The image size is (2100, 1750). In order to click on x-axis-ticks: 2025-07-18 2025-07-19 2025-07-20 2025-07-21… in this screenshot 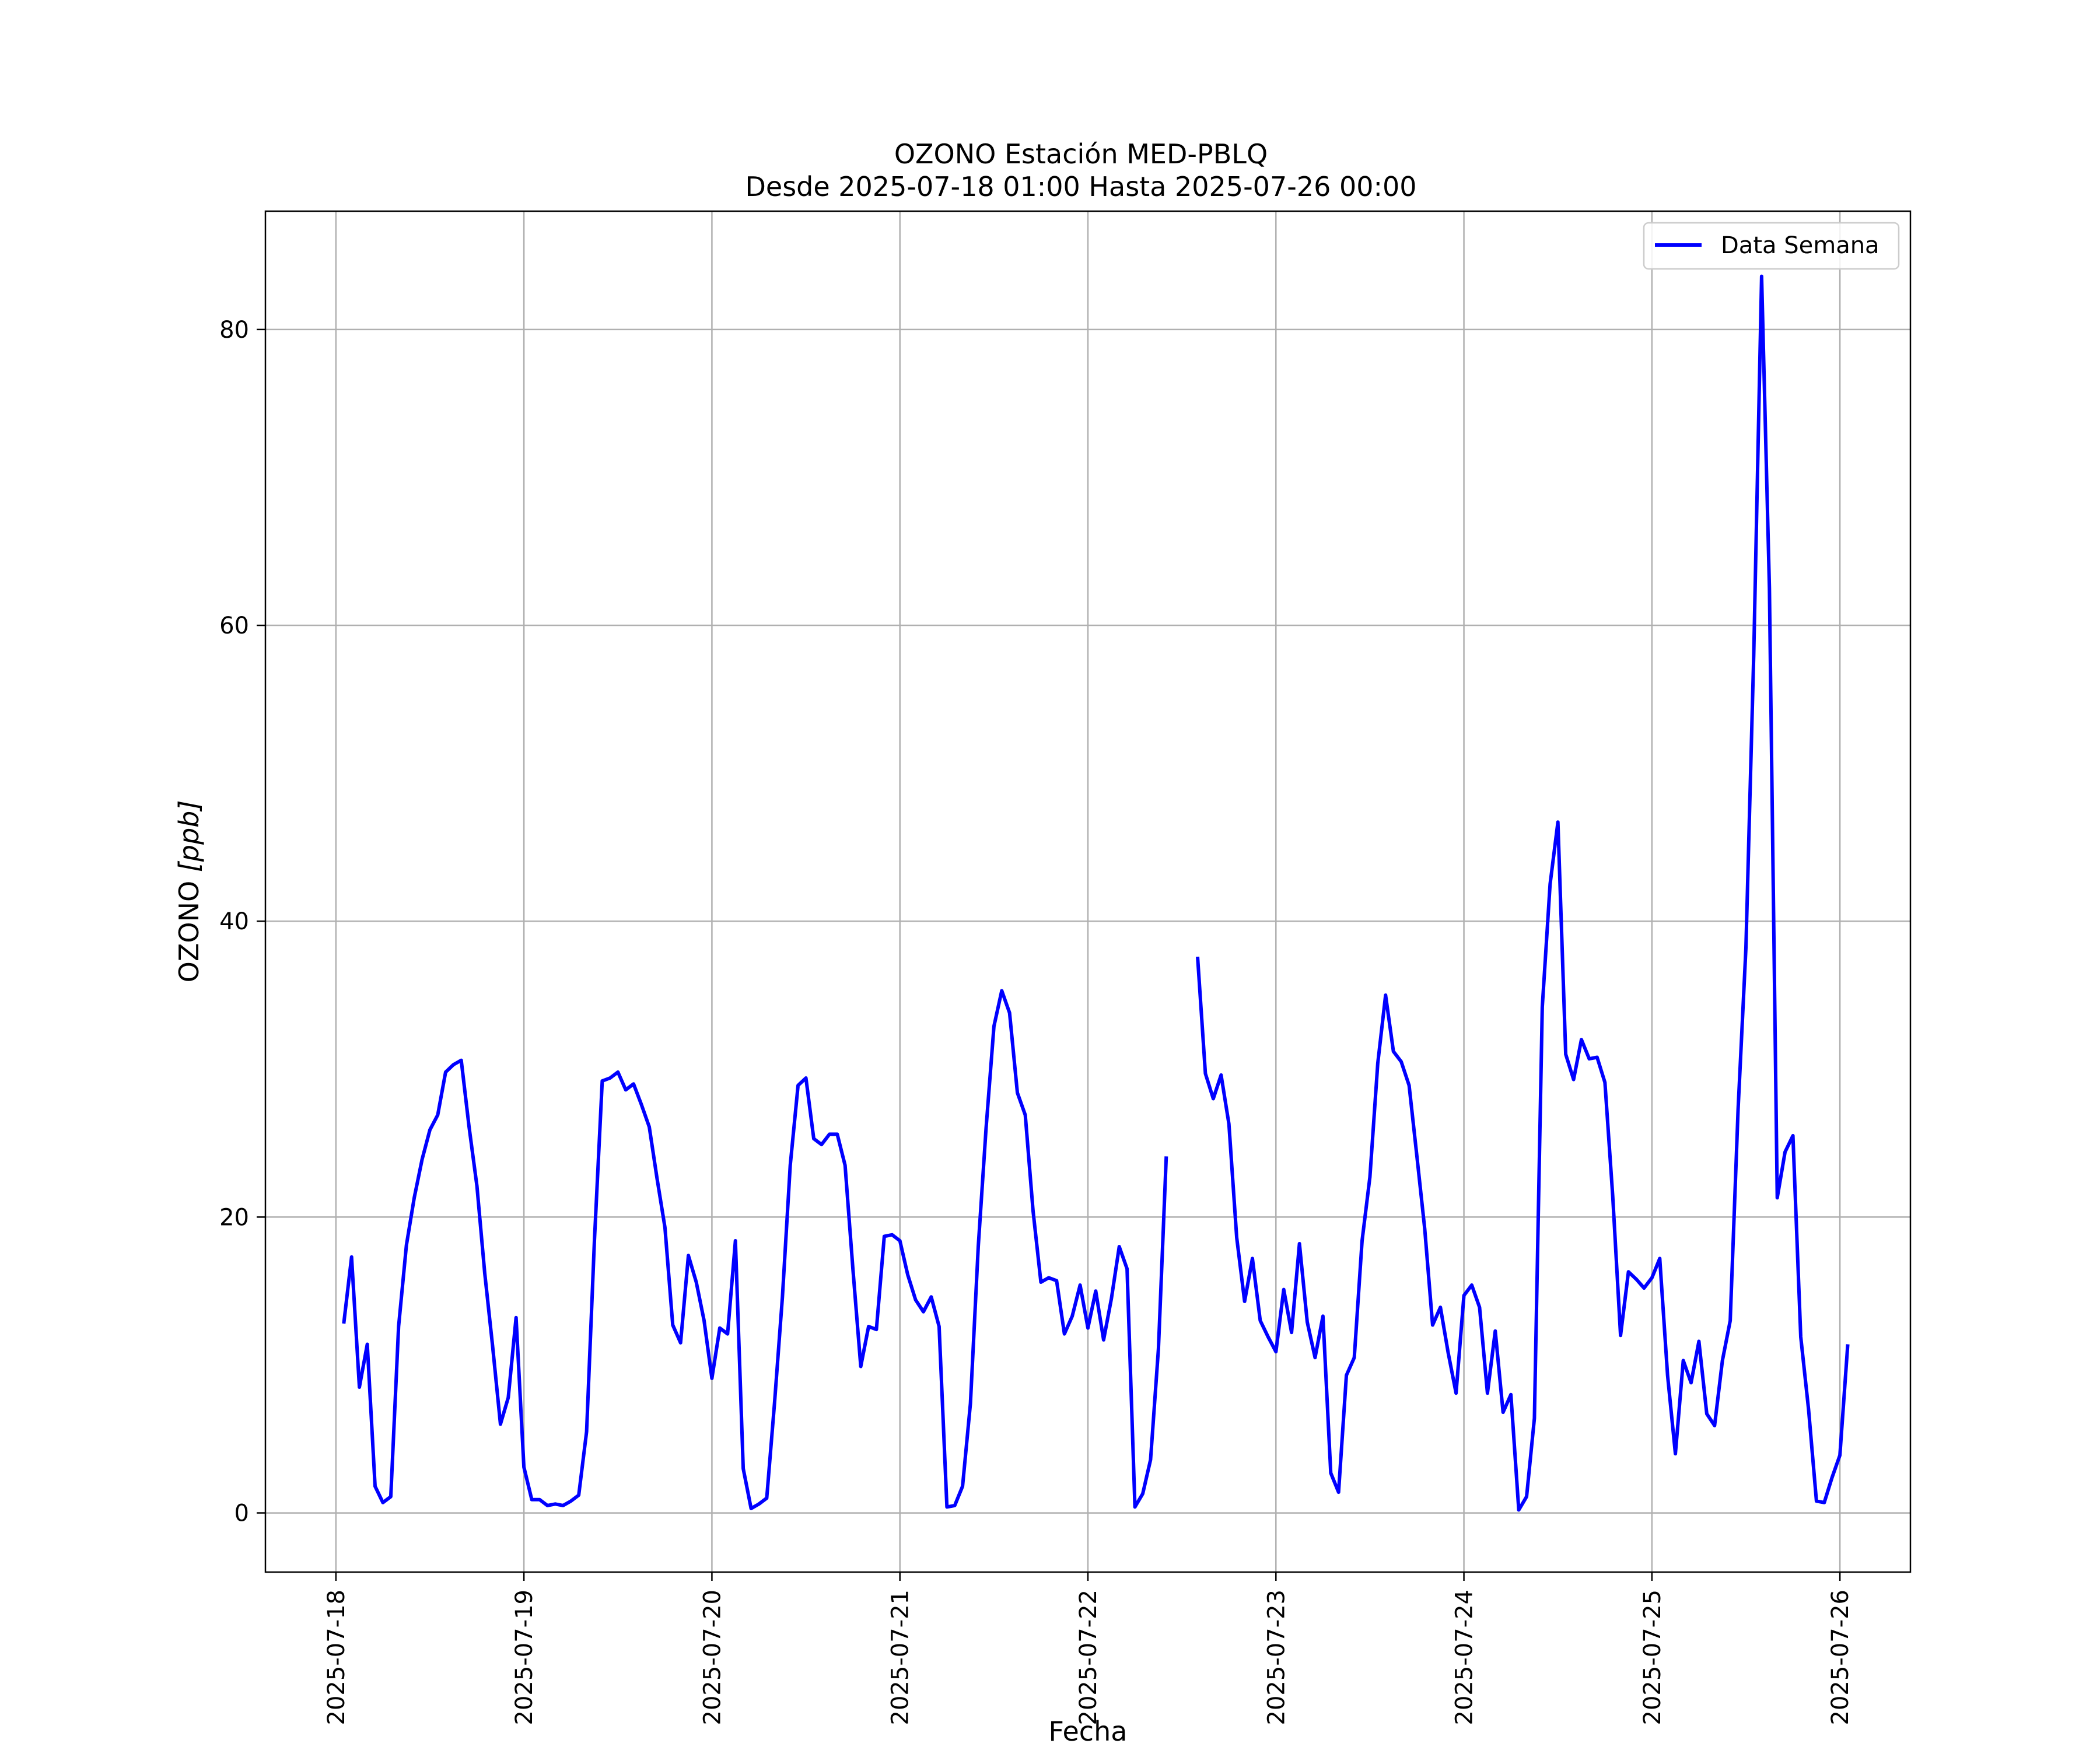, I will do `click(1088, 1648)`.